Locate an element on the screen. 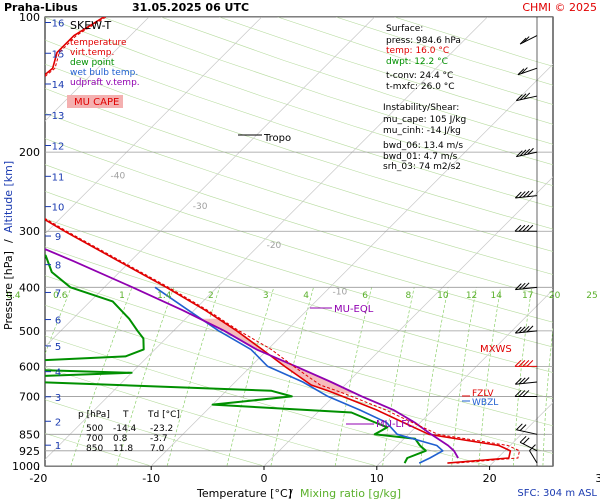 The height and width of the screenshot is (500, 600). altitude-tick-label: 4 is located at coordinates (58, 373).